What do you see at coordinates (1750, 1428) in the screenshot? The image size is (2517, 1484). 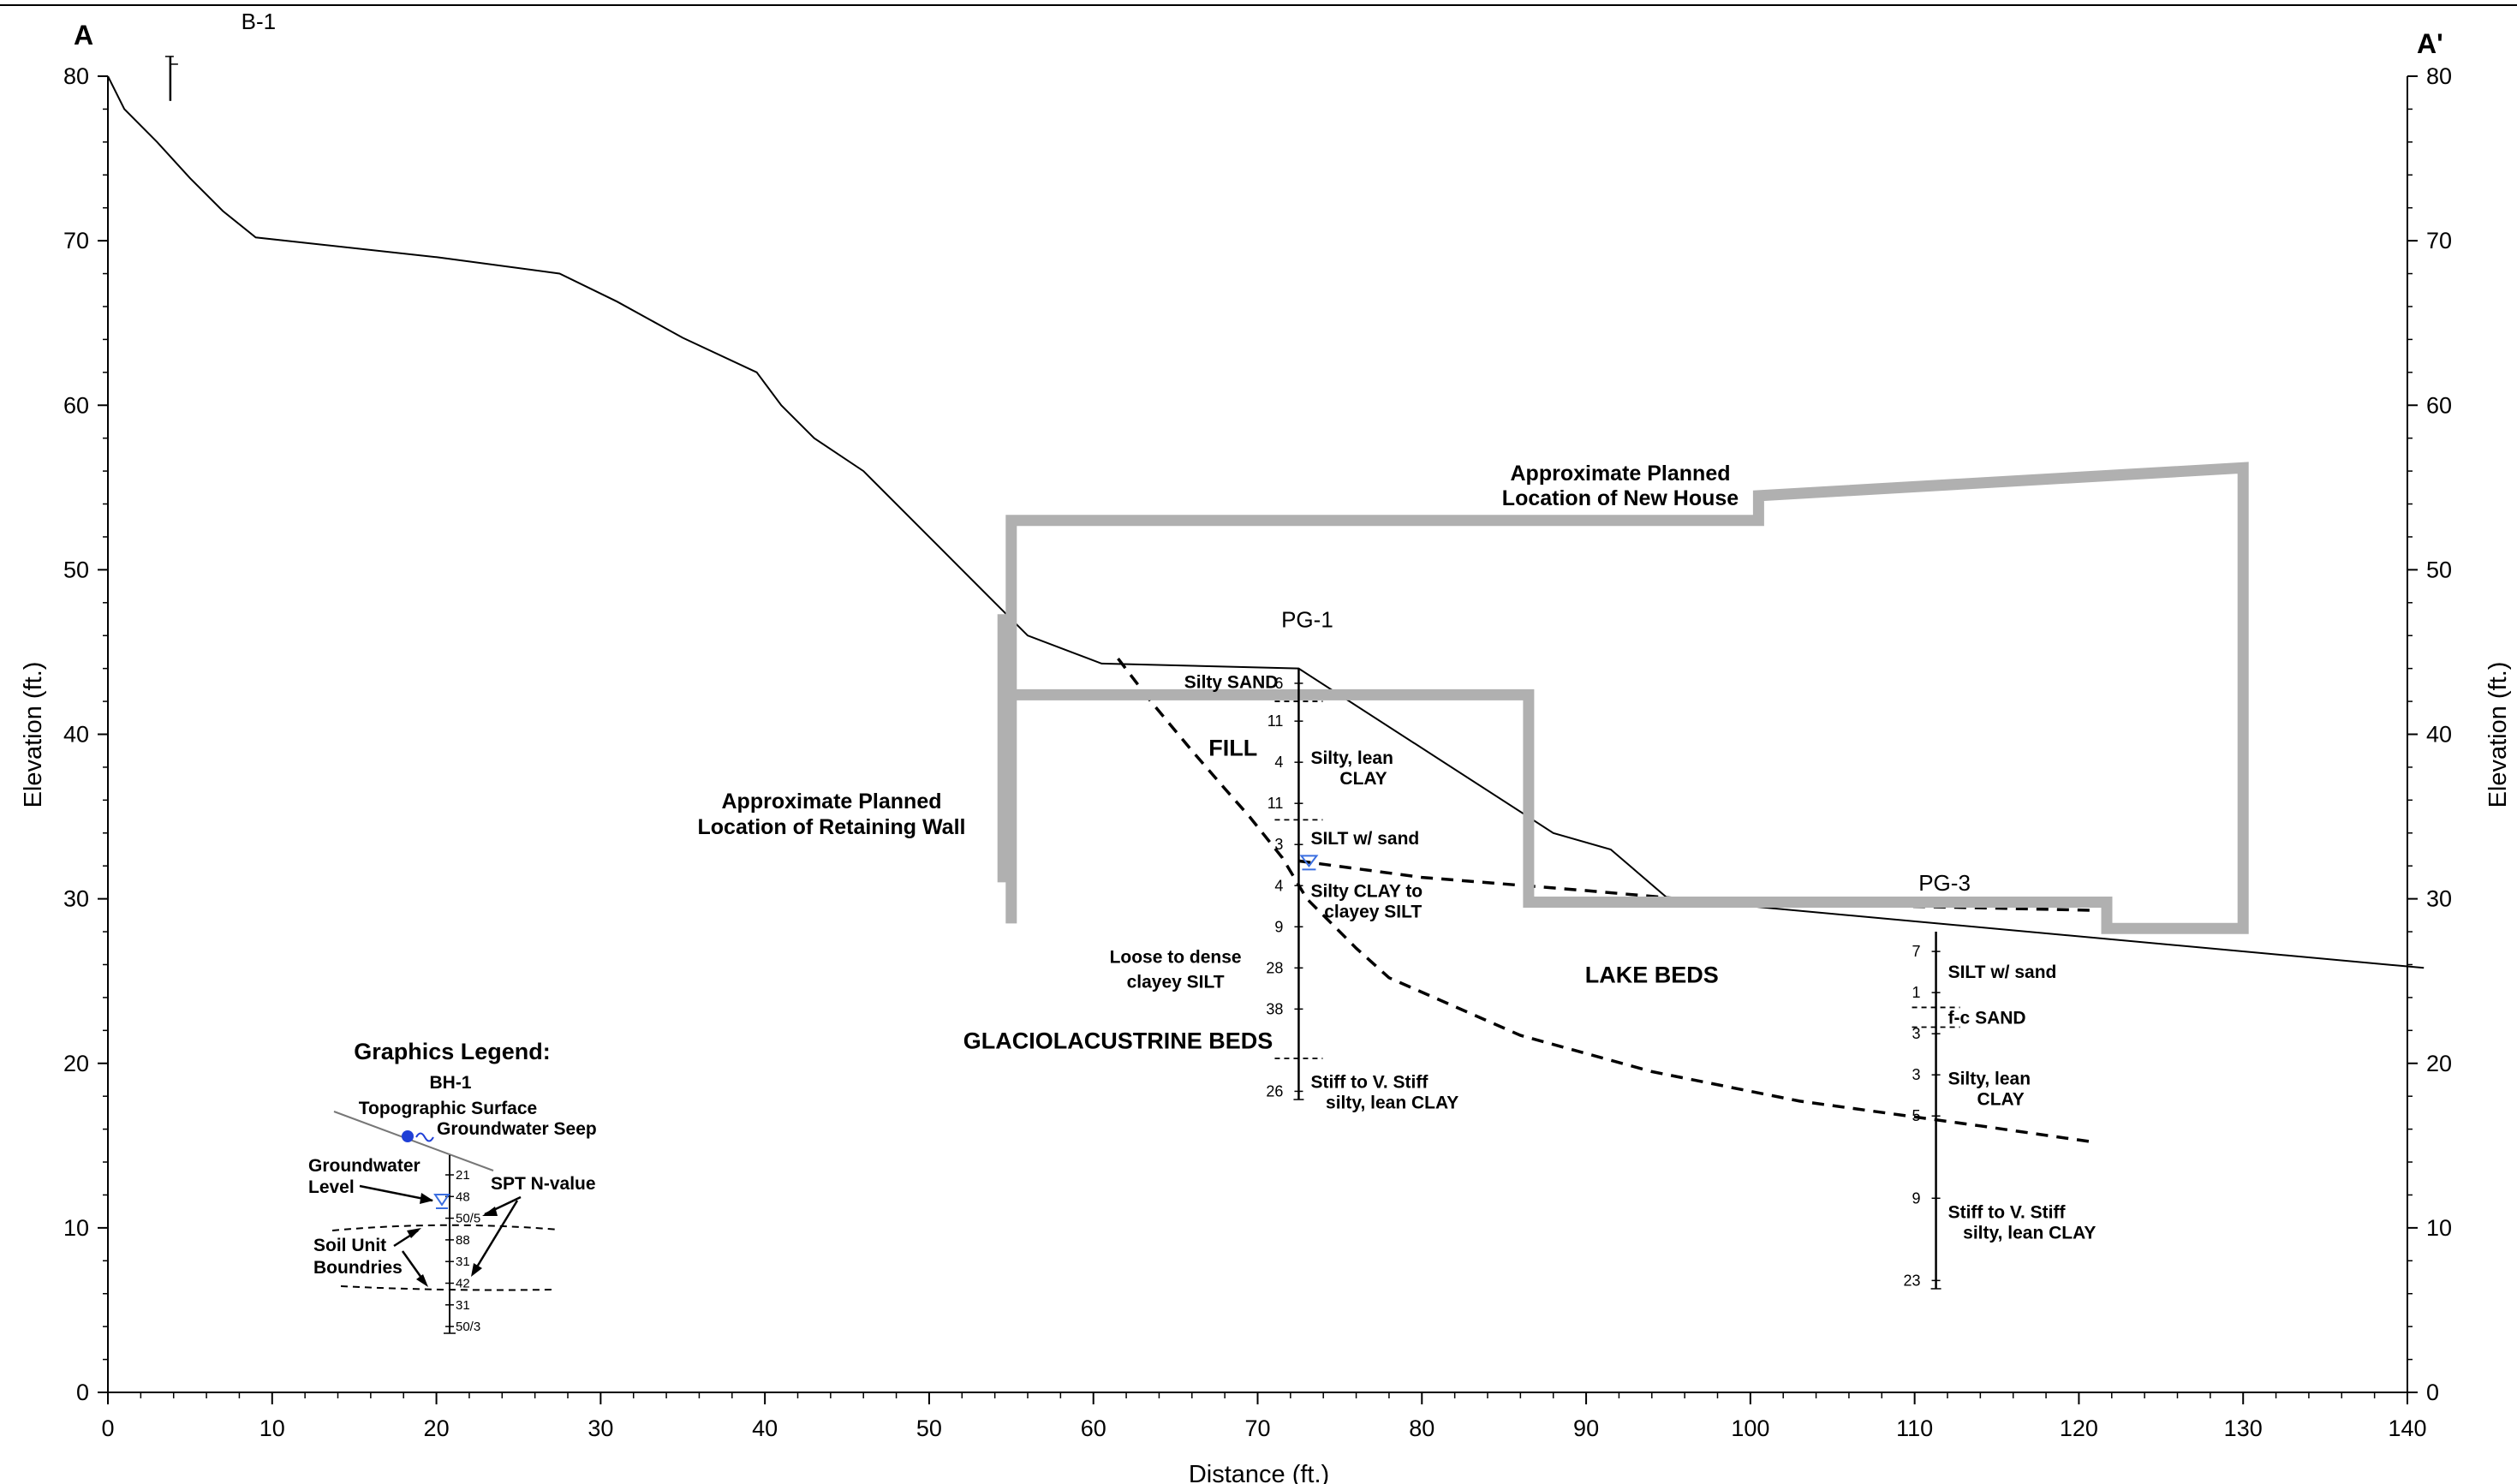 I see `x-tick-label: 100` at bounding box center [1750, 1428].